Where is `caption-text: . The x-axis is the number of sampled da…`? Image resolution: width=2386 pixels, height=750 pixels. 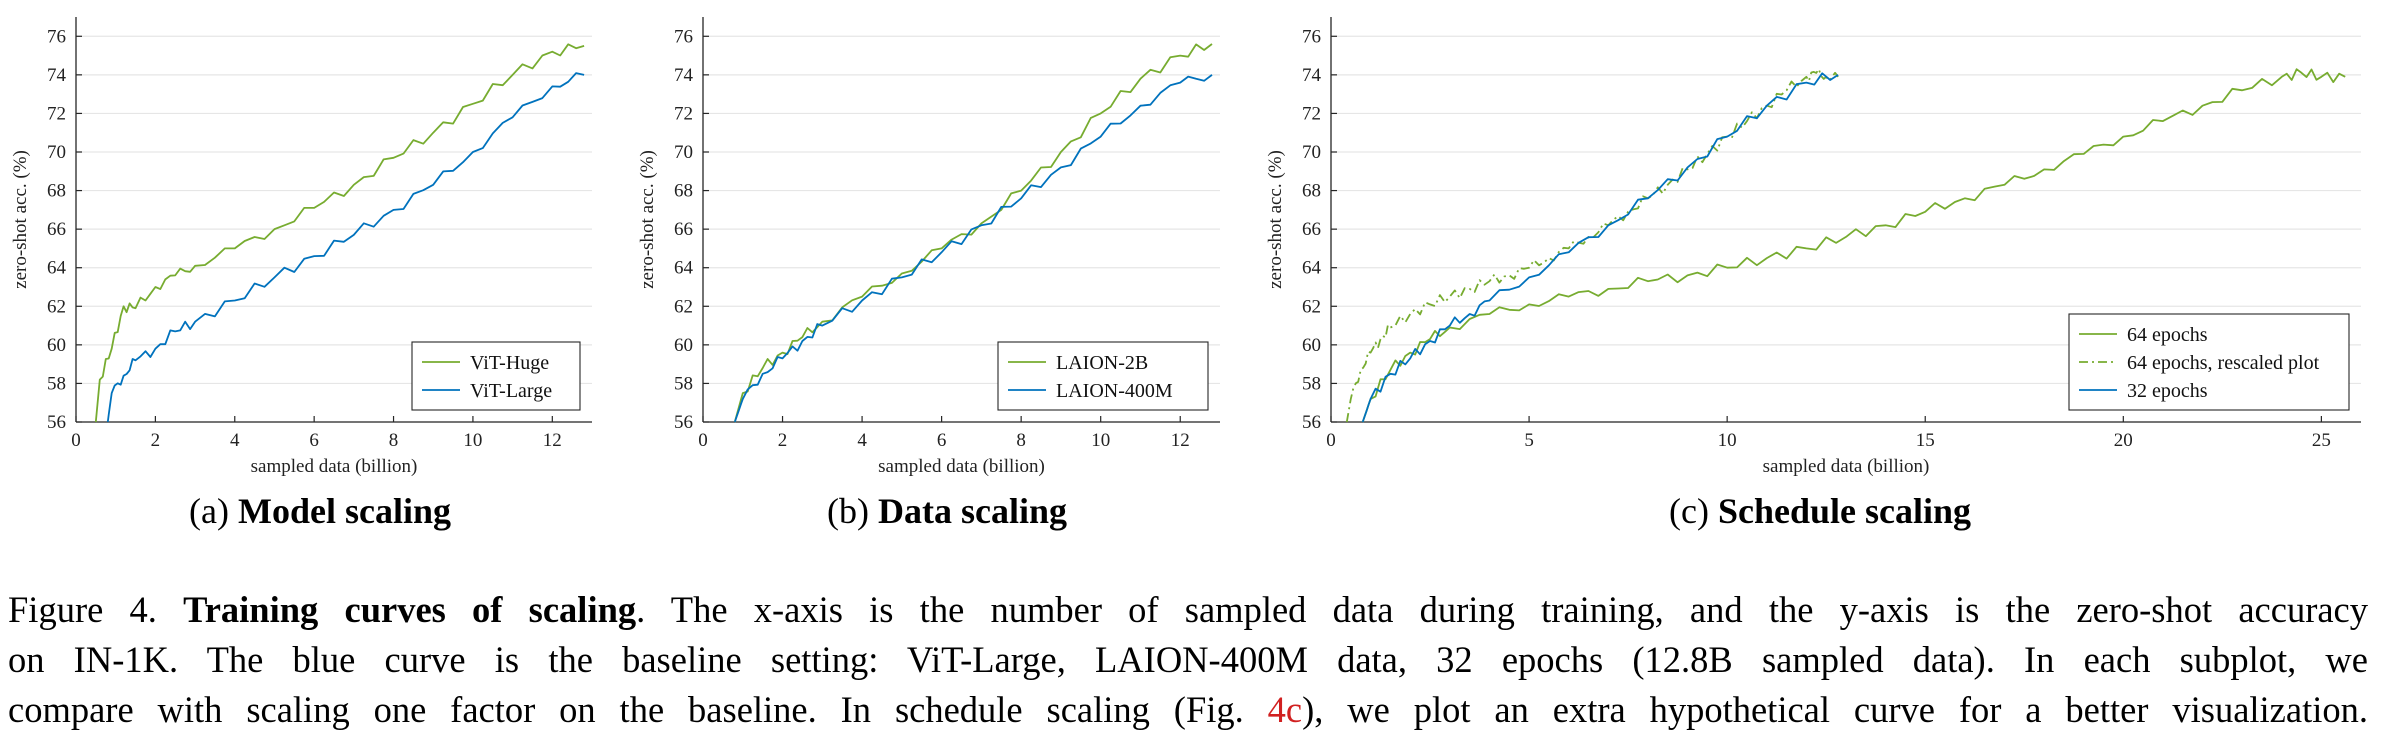 caption-text: . The x-axis is the number of sampled da… is located at coordinates (1502, 609).